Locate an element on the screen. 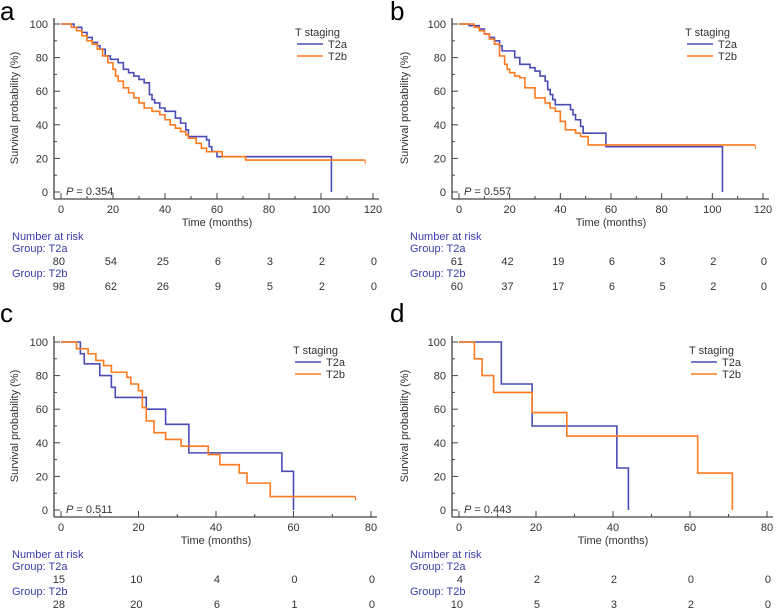 The height and width of the screenshot is (609, 778). p-value-text: = 0.557 is located at coordinates (491, 192).